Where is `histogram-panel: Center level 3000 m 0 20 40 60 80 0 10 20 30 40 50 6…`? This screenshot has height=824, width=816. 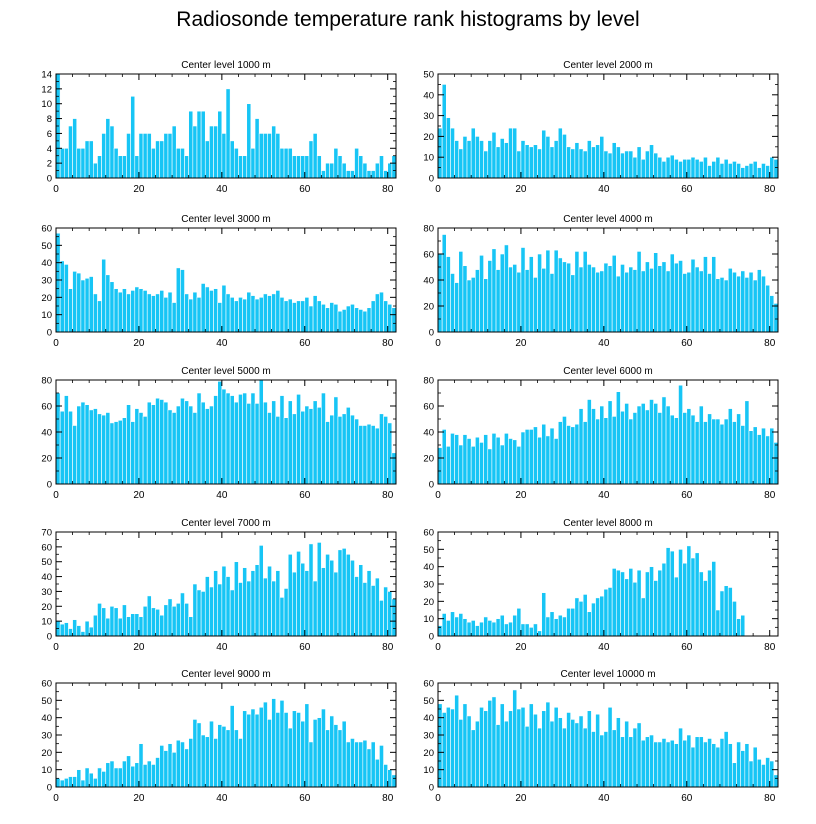 histogram-panel: Center level 3000 m 0 20 40 60 80 0 10 20 30 40 50 6… is located at coordinates (219, 281).